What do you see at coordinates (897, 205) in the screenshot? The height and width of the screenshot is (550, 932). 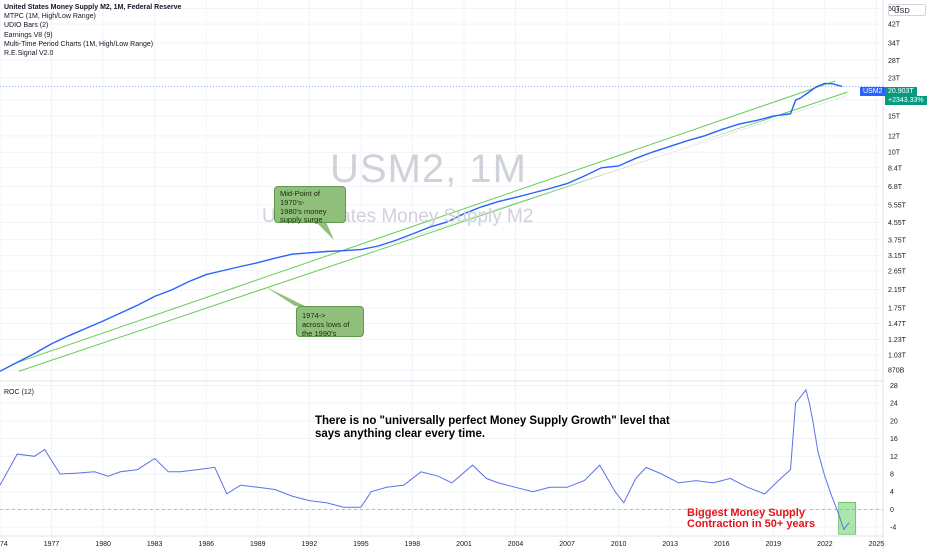 I see `price-tick-label: 5.55T` at bounding box center [897, 205].